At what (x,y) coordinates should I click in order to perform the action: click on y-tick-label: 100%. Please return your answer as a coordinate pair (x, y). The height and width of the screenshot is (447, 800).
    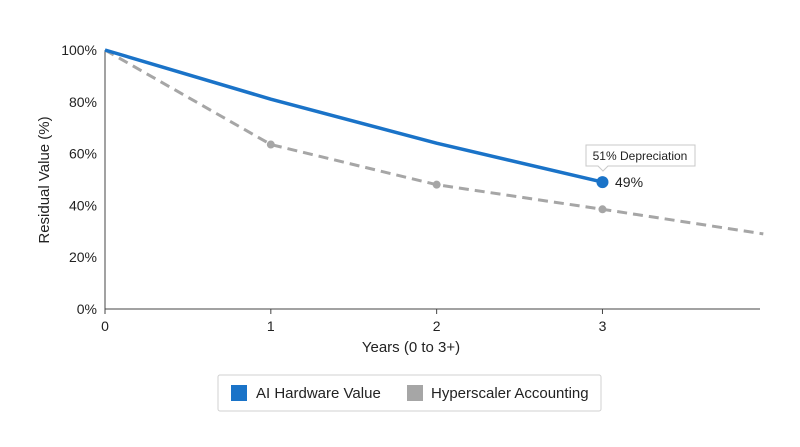
    Looking at the image, I should click on (79, 50).